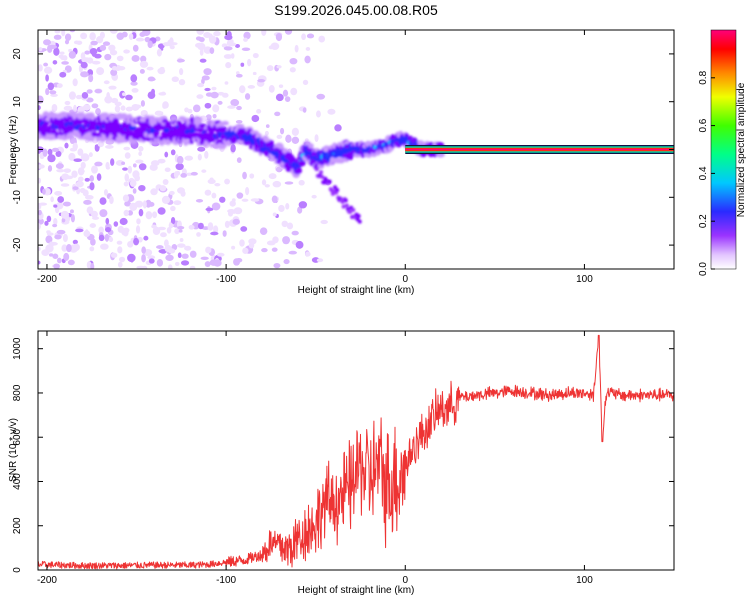 This screenshot has width=750, height=600. Describe the element at coordinates (226, 580) in the screenshot. I see `snr-xtick-label: -100` at that location.